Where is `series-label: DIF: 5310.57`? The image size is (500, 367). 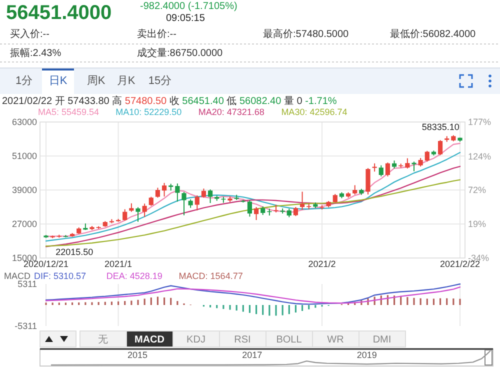
series-label: DIF: 5310.57 is located at coordinates (60, 276).